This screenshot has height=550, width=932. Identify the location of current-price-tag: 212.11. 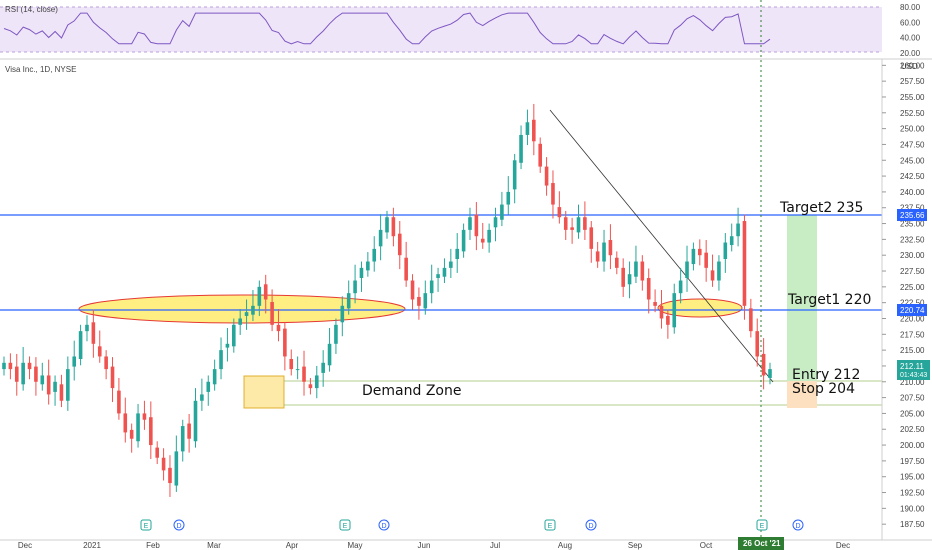
(912, 366).